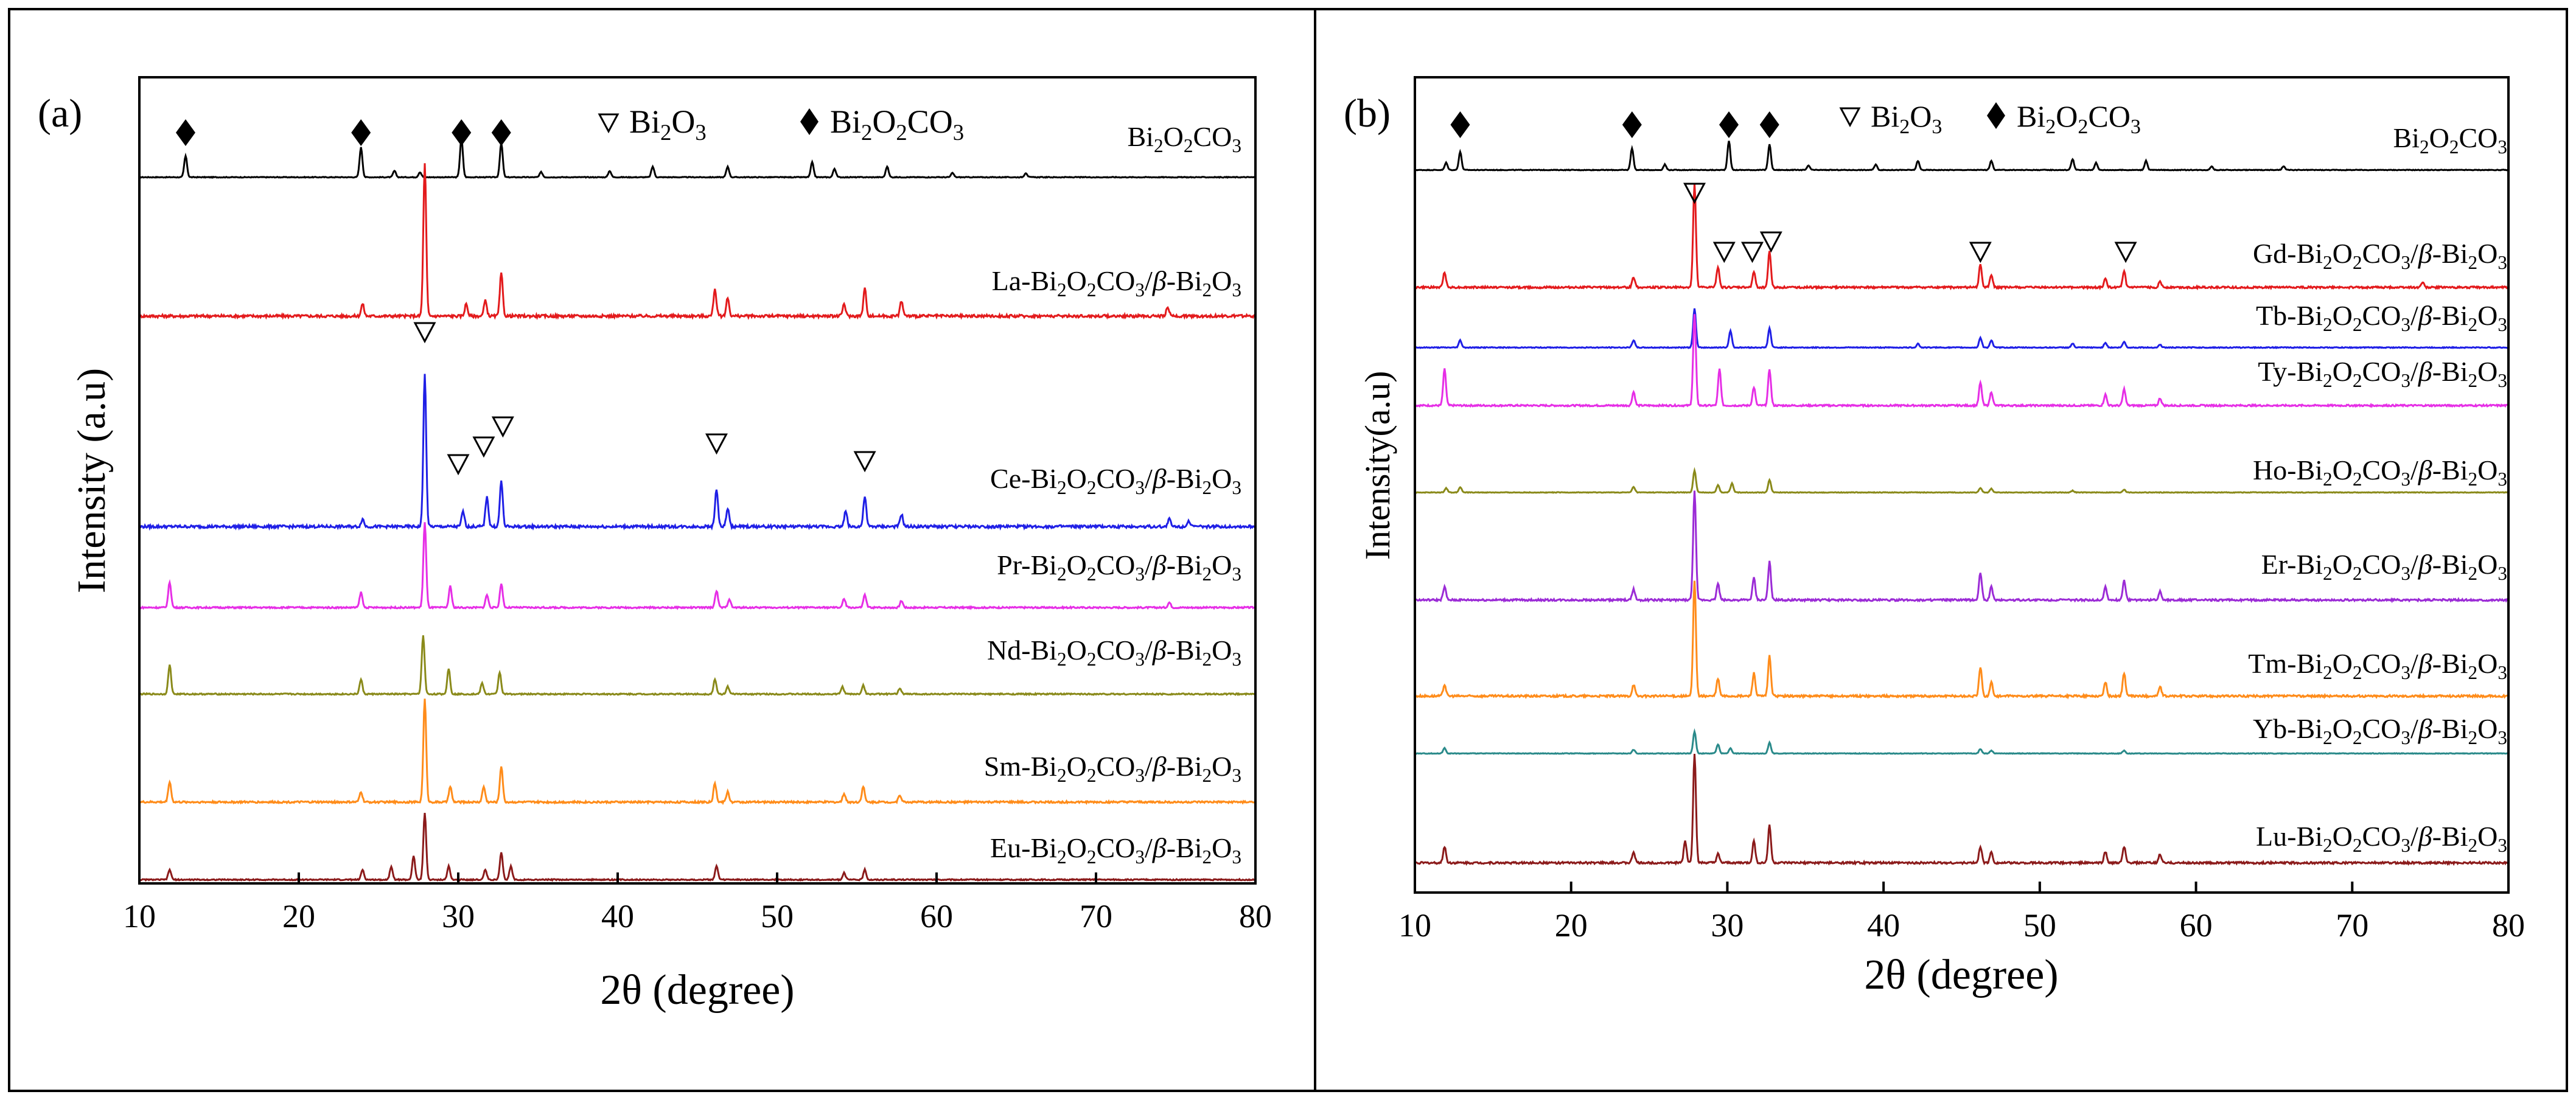  I want to click on panel-a-legend: Bi2​O3​ Bi2​O2​CO3​, so click(781, 124).